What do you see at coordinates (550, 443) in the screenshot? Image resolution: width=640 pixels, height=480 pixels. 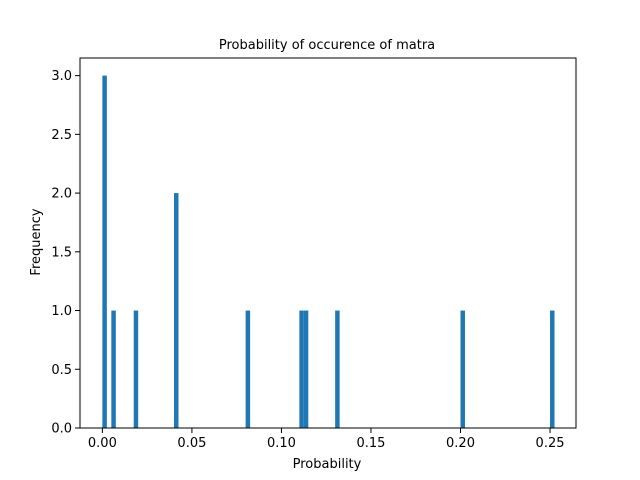 I see `x-tick-label-5: 0.25` at bounding box center [550, 443].